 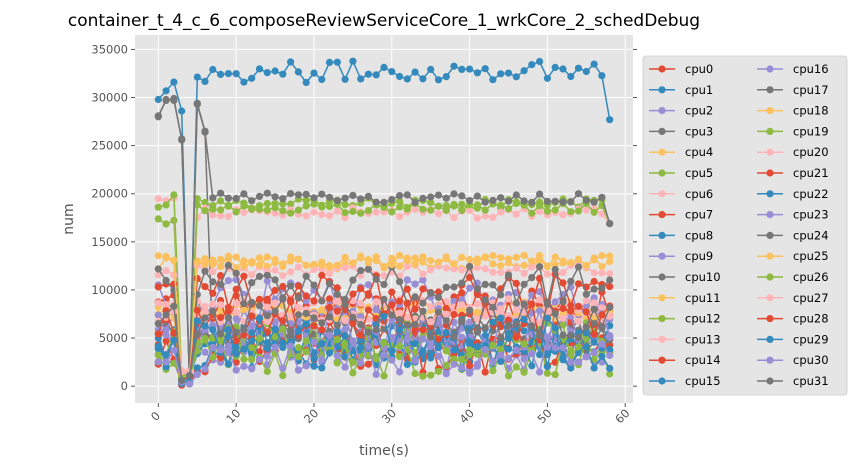 I want to click on legend-label: cpu9, so click(x=699, y=256).